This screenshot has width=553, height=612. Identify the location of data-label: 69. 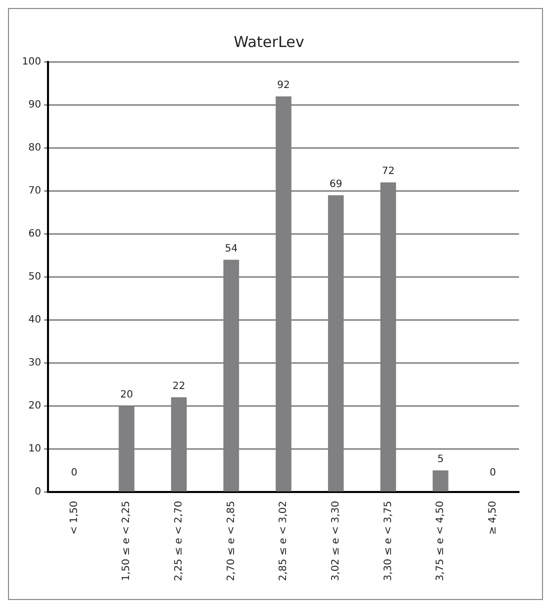
(336, 184).